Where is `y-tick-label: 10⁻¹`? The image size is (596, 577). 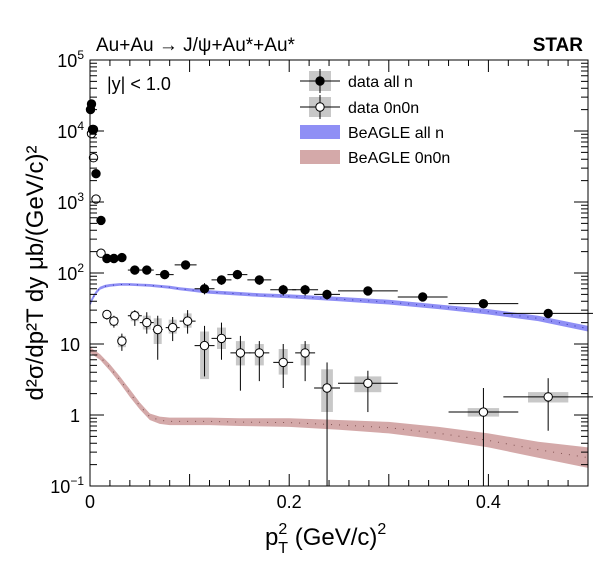 y-tick-label: 10⁻¹ is located at coordinates (67, 485).